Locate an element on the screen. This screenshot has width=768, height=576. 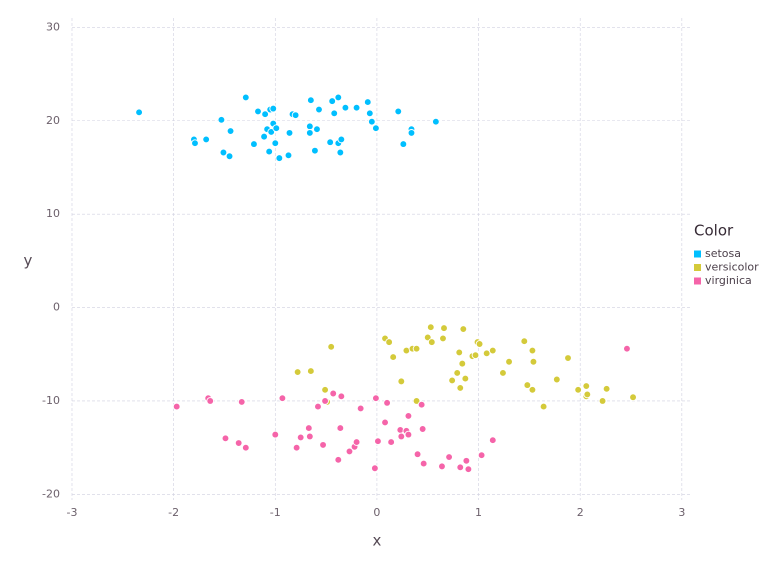
y-tick-label: 30 is located at coordinates (53, 26).